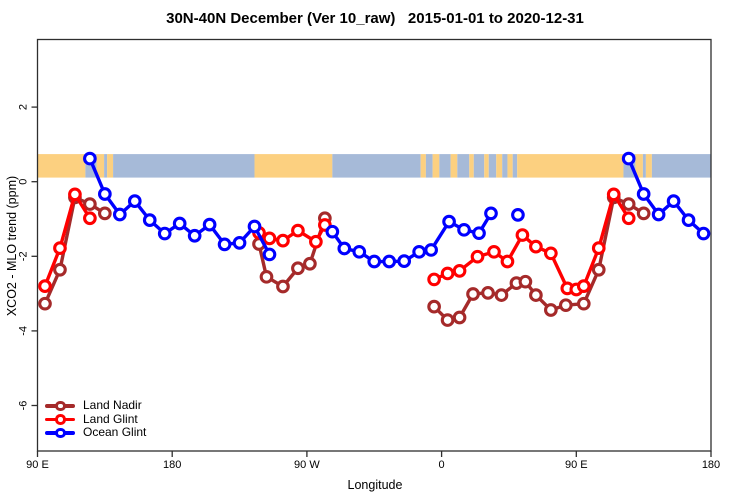 The image size is (750, 500). What do you see at coordinates (60, 433) in the screenshot?
I see `ocean-glint-line-marker-icon` at bounding box center [60, 433].